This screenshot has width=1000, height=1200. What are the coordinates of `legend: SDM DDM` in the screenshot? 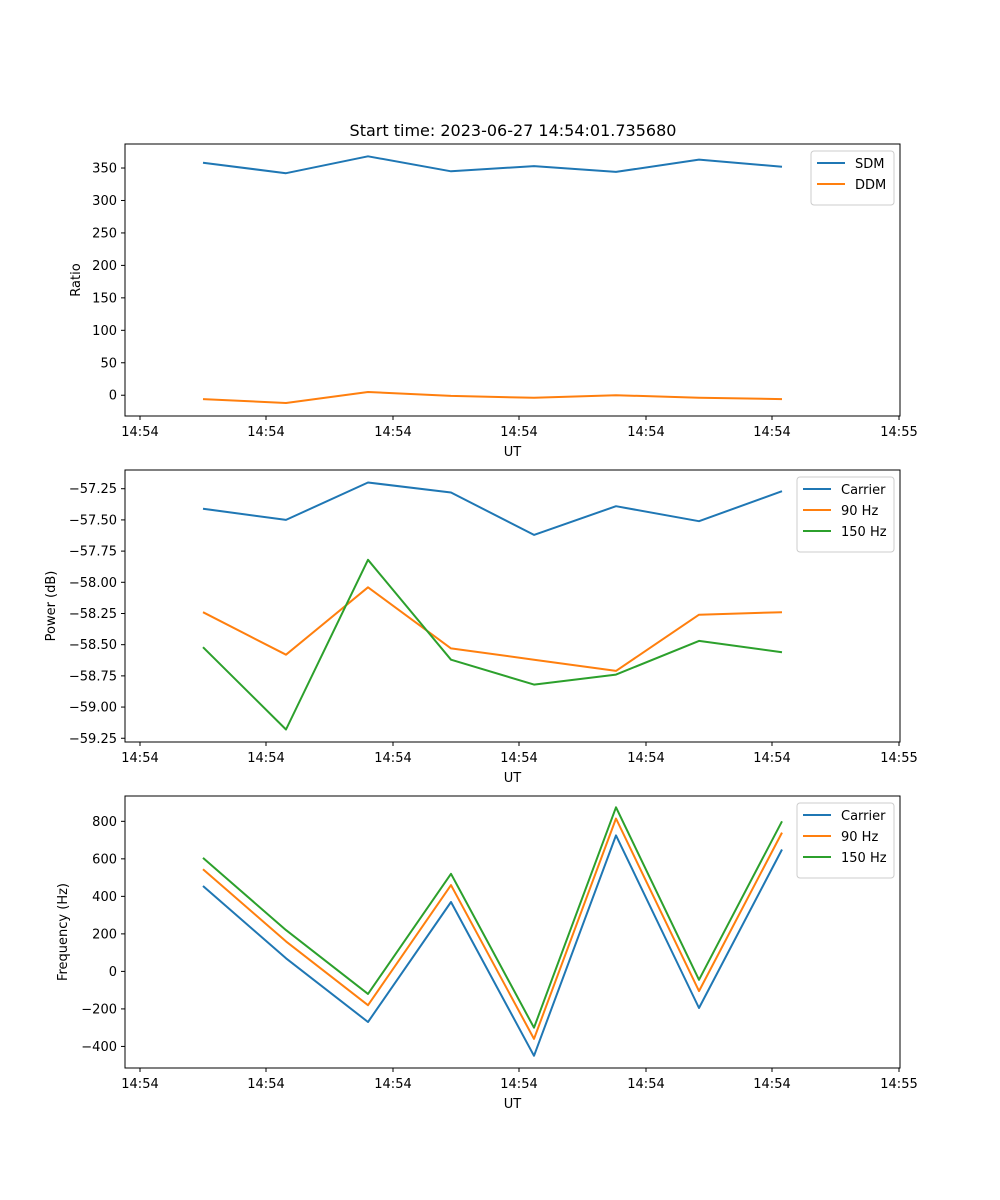 It's located at (852, 178).